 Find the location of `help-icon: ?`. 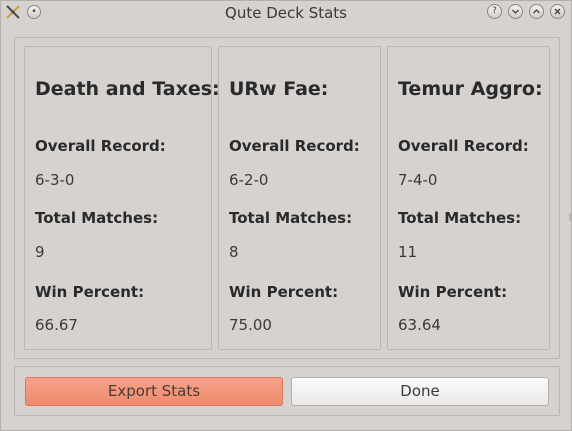

help-icon: ? is located at coordinates (494, 11).